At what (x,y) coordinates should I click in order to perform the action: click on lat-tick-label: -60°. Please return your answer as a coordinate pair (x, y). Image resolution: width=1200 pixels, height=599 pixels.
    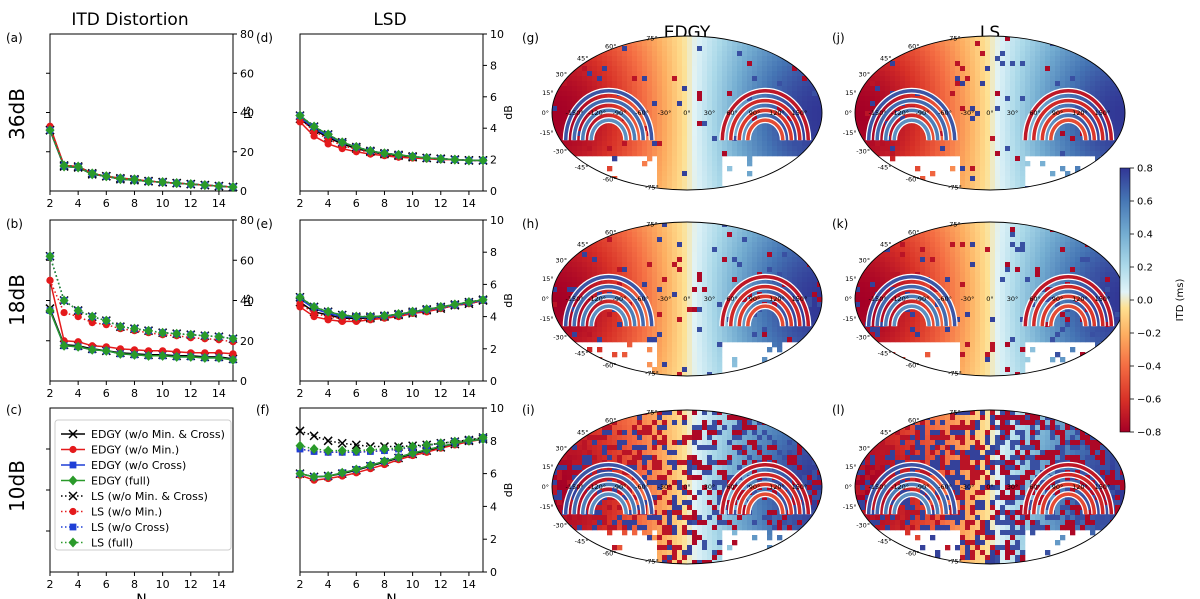
    Looking at the image, I should click on (610, 180).